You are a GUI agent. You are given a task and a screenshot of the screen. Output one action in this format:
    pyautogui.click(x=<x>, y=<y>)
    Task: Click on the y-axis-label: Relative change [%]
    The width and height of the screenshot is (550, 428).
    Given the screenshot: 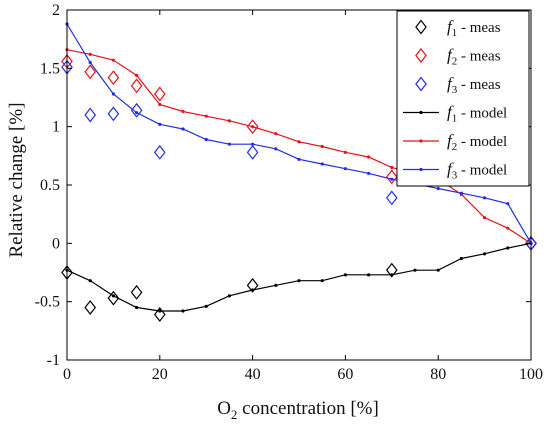 What is the action you would take?
    pyautogui.click(x=16, y=179)
    